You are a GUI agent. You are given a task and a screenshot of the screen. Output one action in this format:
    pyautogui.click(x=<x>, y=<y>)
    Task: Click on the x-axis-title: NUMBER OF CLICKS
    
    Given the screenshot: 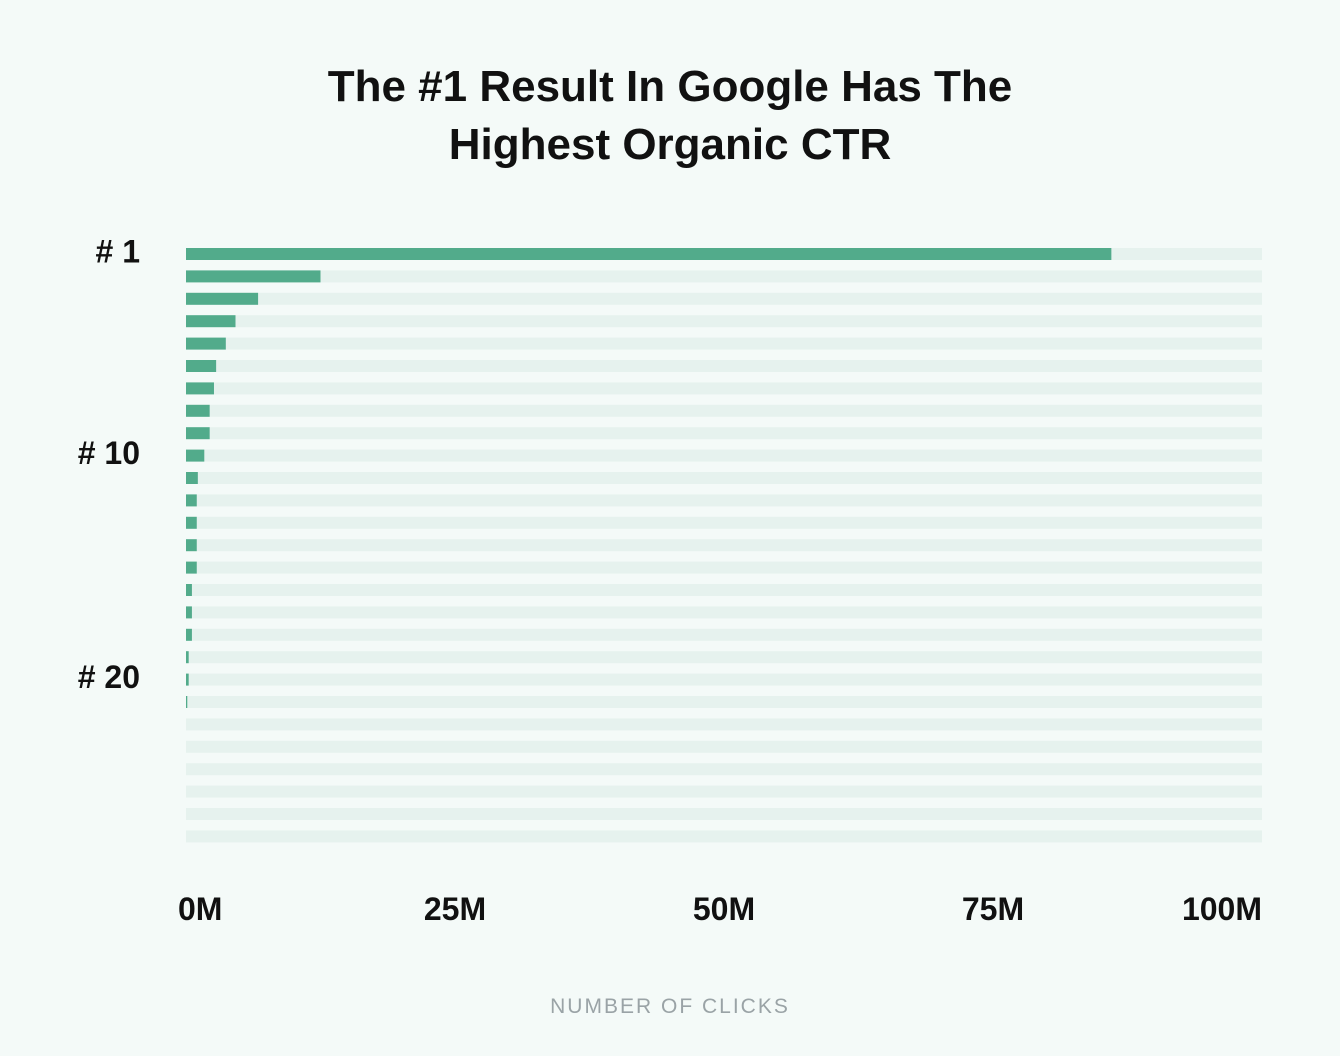 What is the action you would take?
    pyautogui.click(x=670, y=1006)
    